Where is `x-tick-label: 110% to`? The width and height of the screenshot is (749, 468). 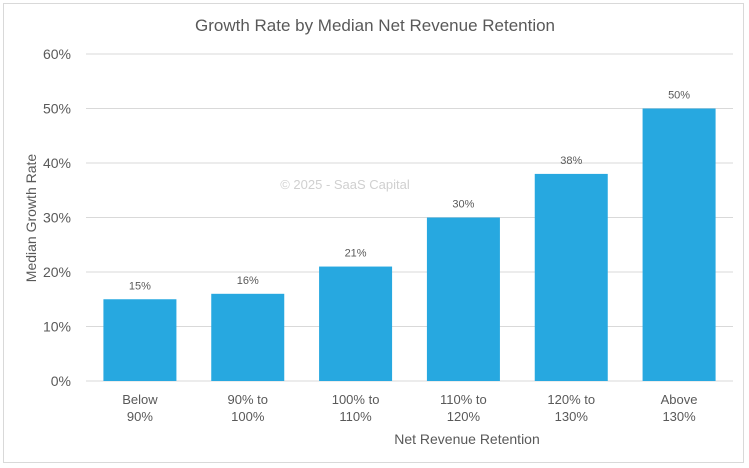 x-tick-label: 110% to is located at coordinates (463, 399).